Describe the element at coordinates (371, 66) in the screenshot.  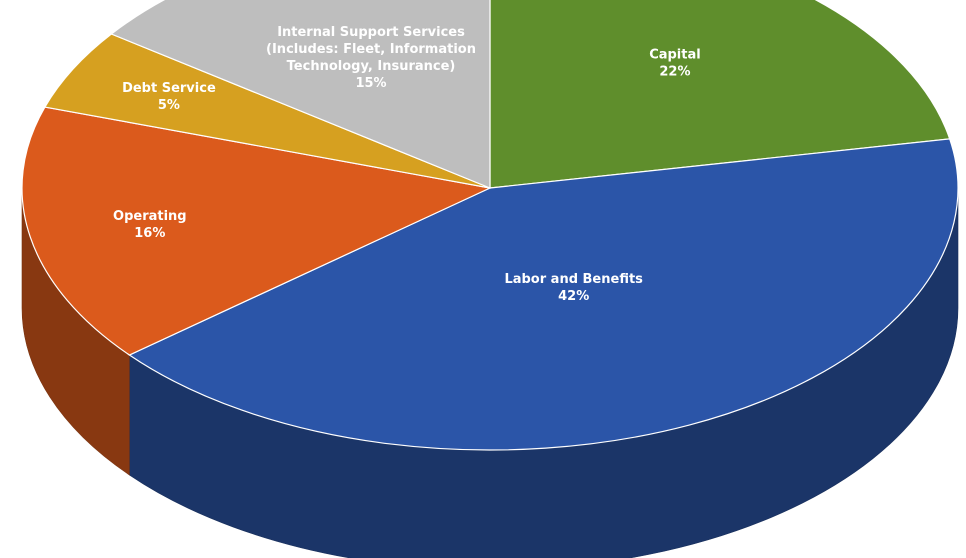
I see `slice-name-line: Technology, Insurance)` at that location.